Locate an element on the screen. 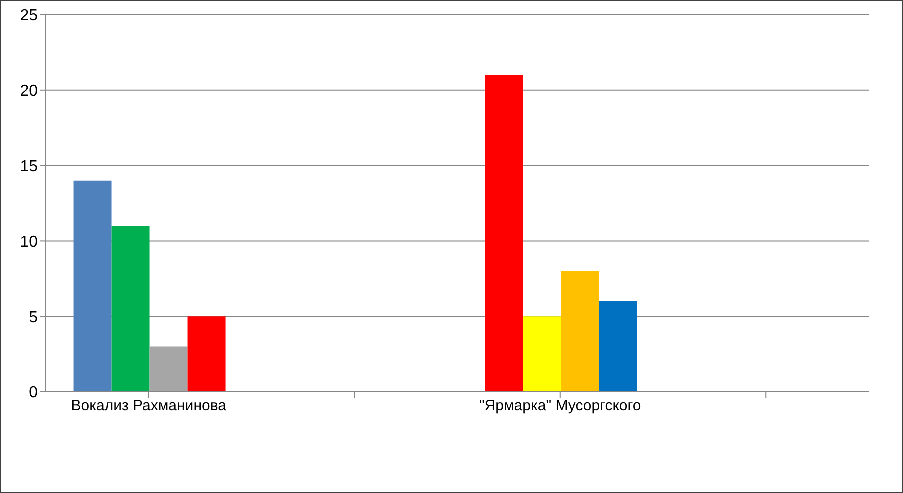  y-tick-label: 10 is located at coordinates (29, 242).